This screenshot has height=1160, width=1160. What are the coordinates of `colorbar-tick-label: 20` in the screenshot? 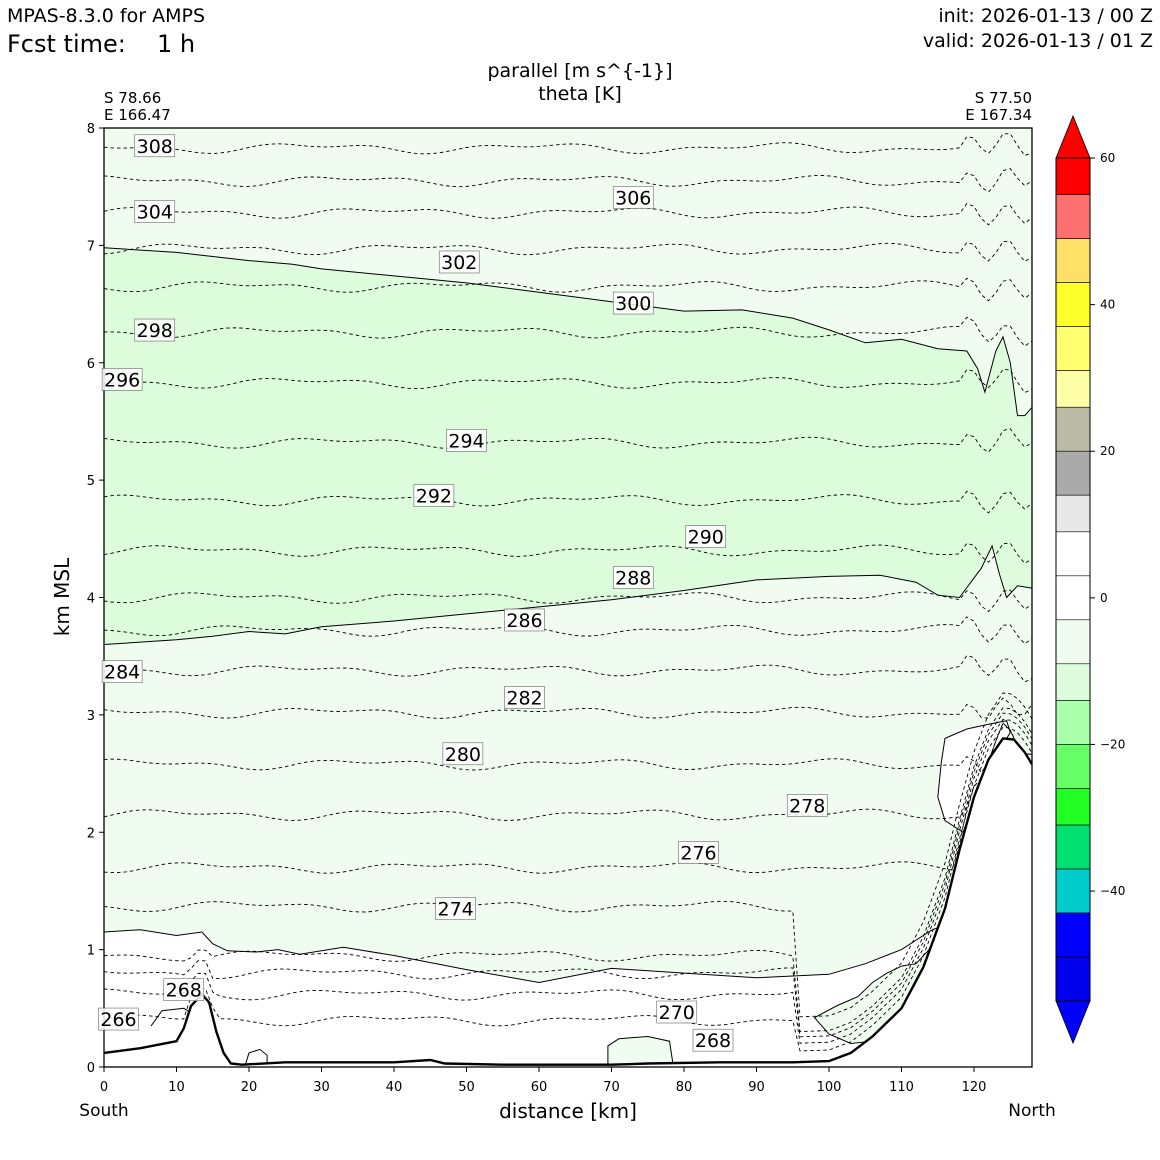 It's located at (1107, 451).